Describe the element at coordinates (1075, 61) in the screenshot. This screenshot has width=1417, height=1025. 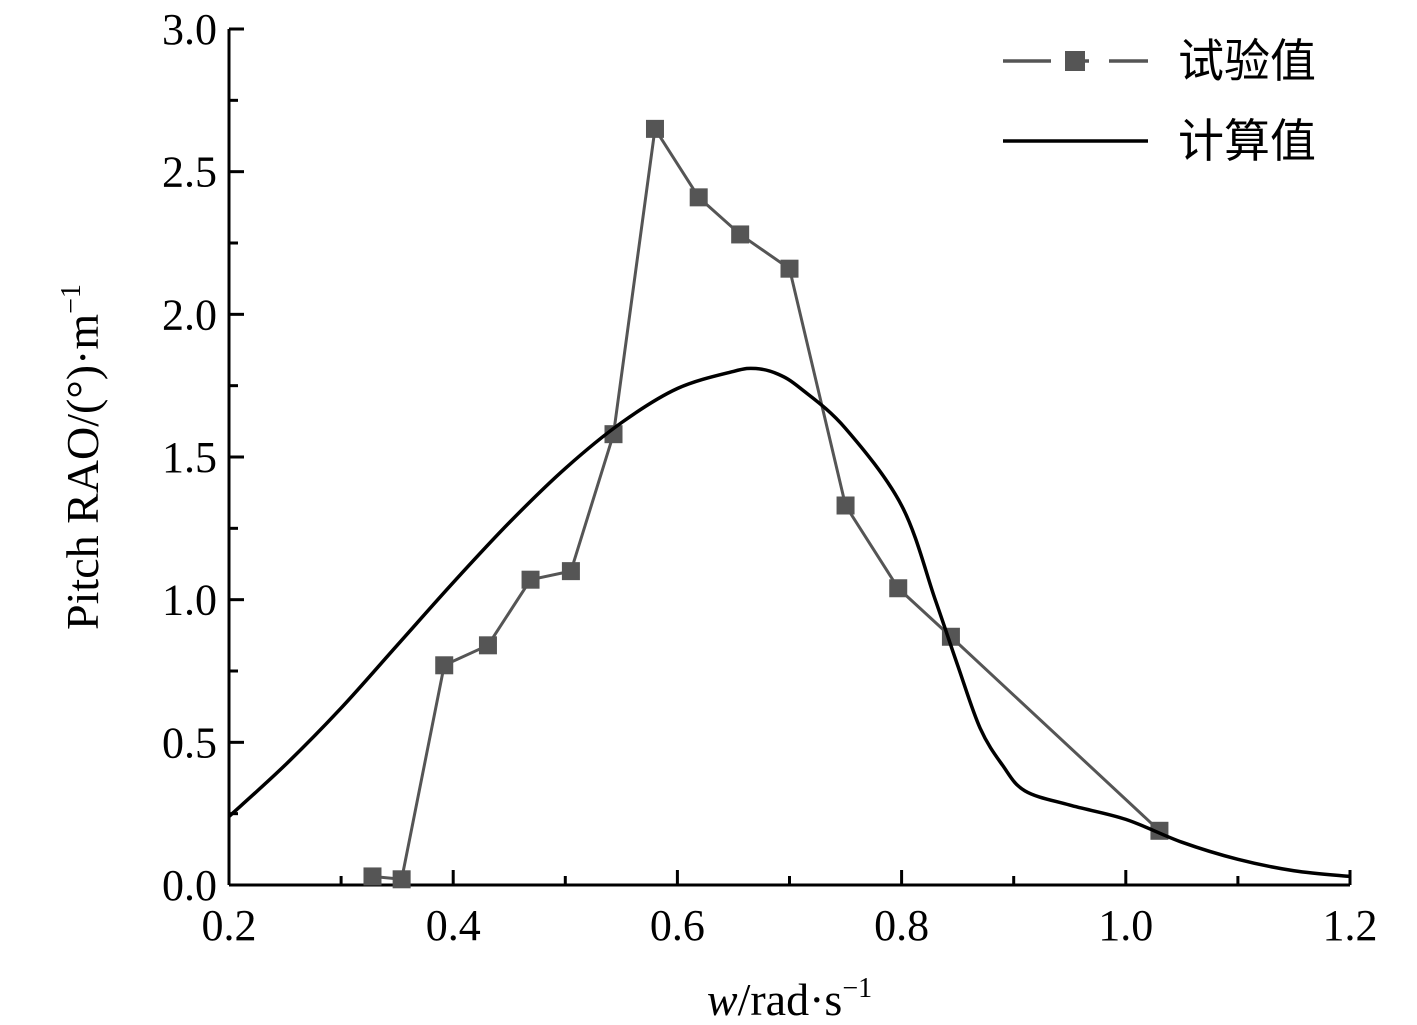
I see `legend-marker-sample` at that location.